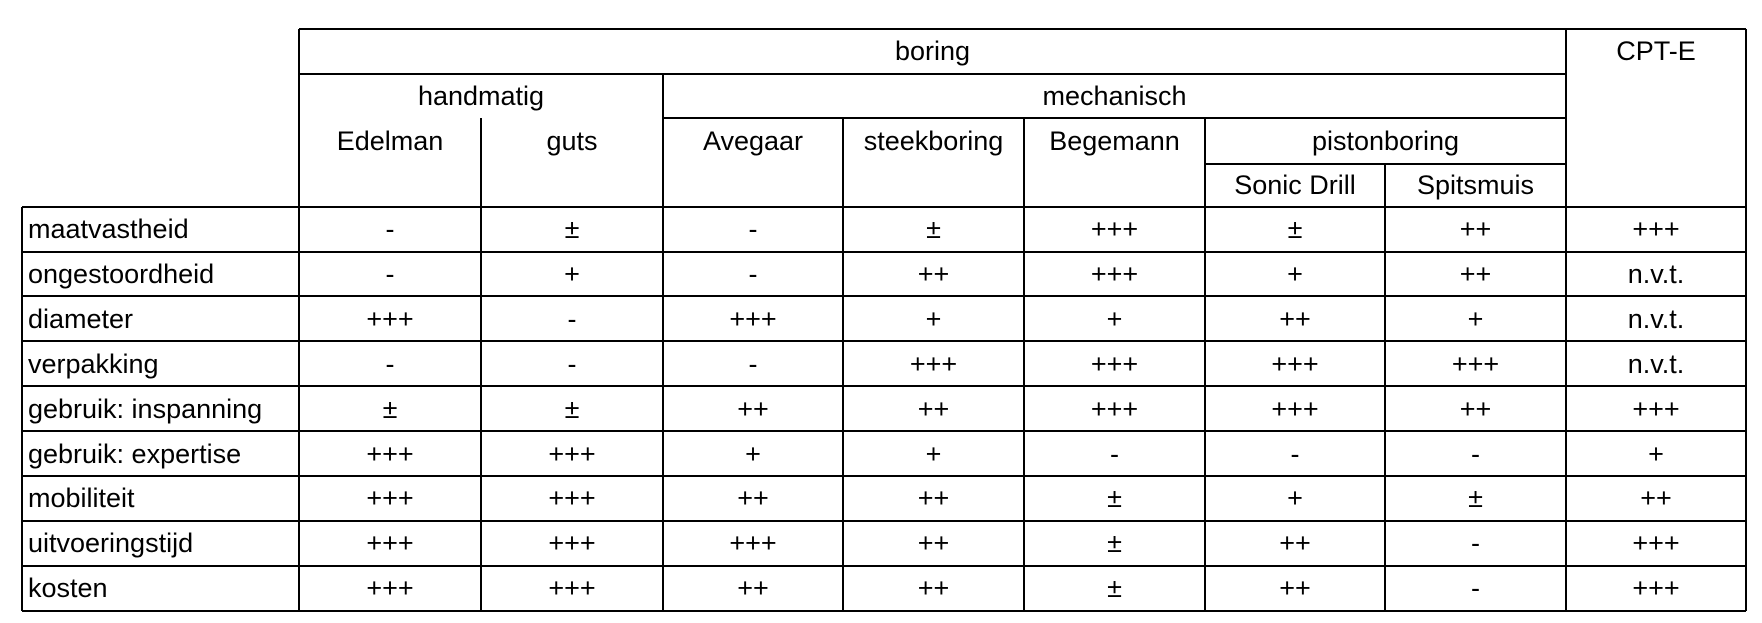 Image resolution: width=1762 pixels, height=623 pixels. I want to click on column-header-avegaar: Avegaar, so click(753, 140).